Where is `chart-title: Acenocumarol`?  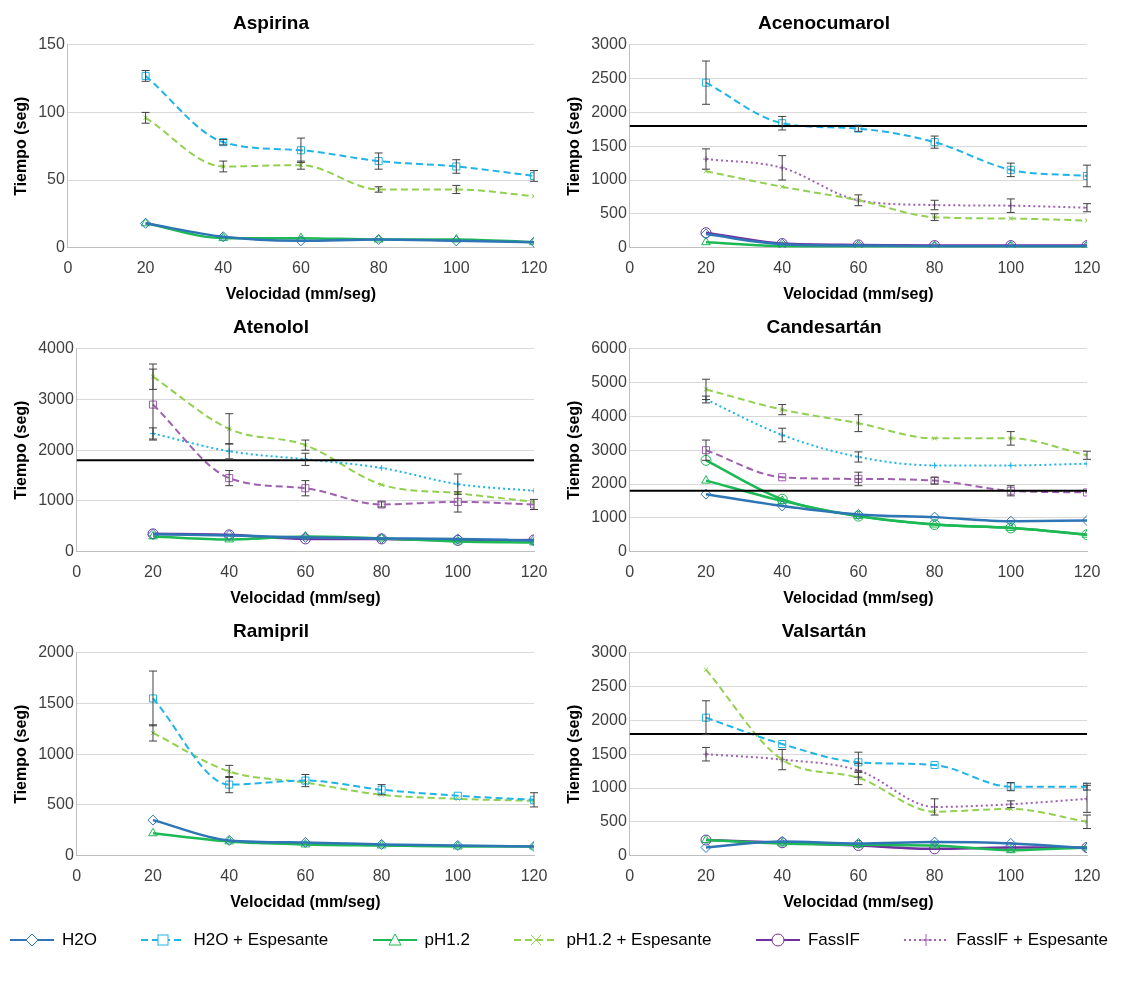
chart-title: Acenocumarol is located at coordinates (824, 22).